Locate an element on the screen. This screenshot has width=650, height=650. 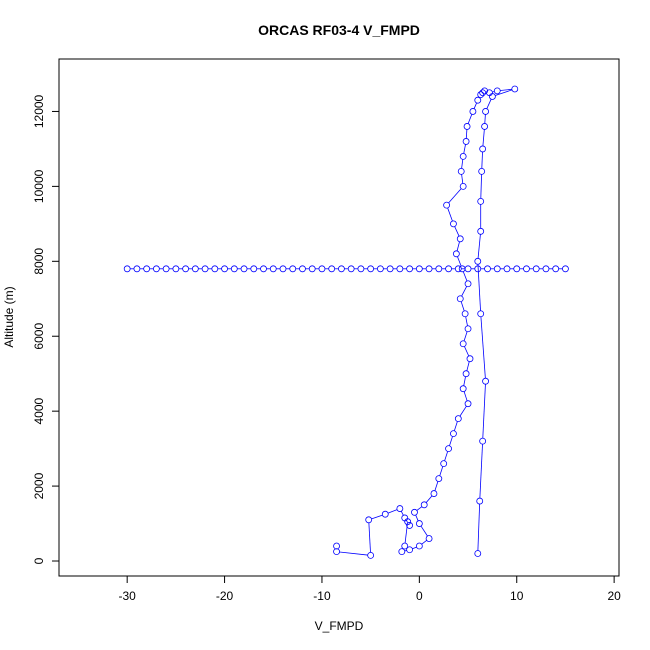
x-tick-label: -10 is located at coordinates (322, 596).